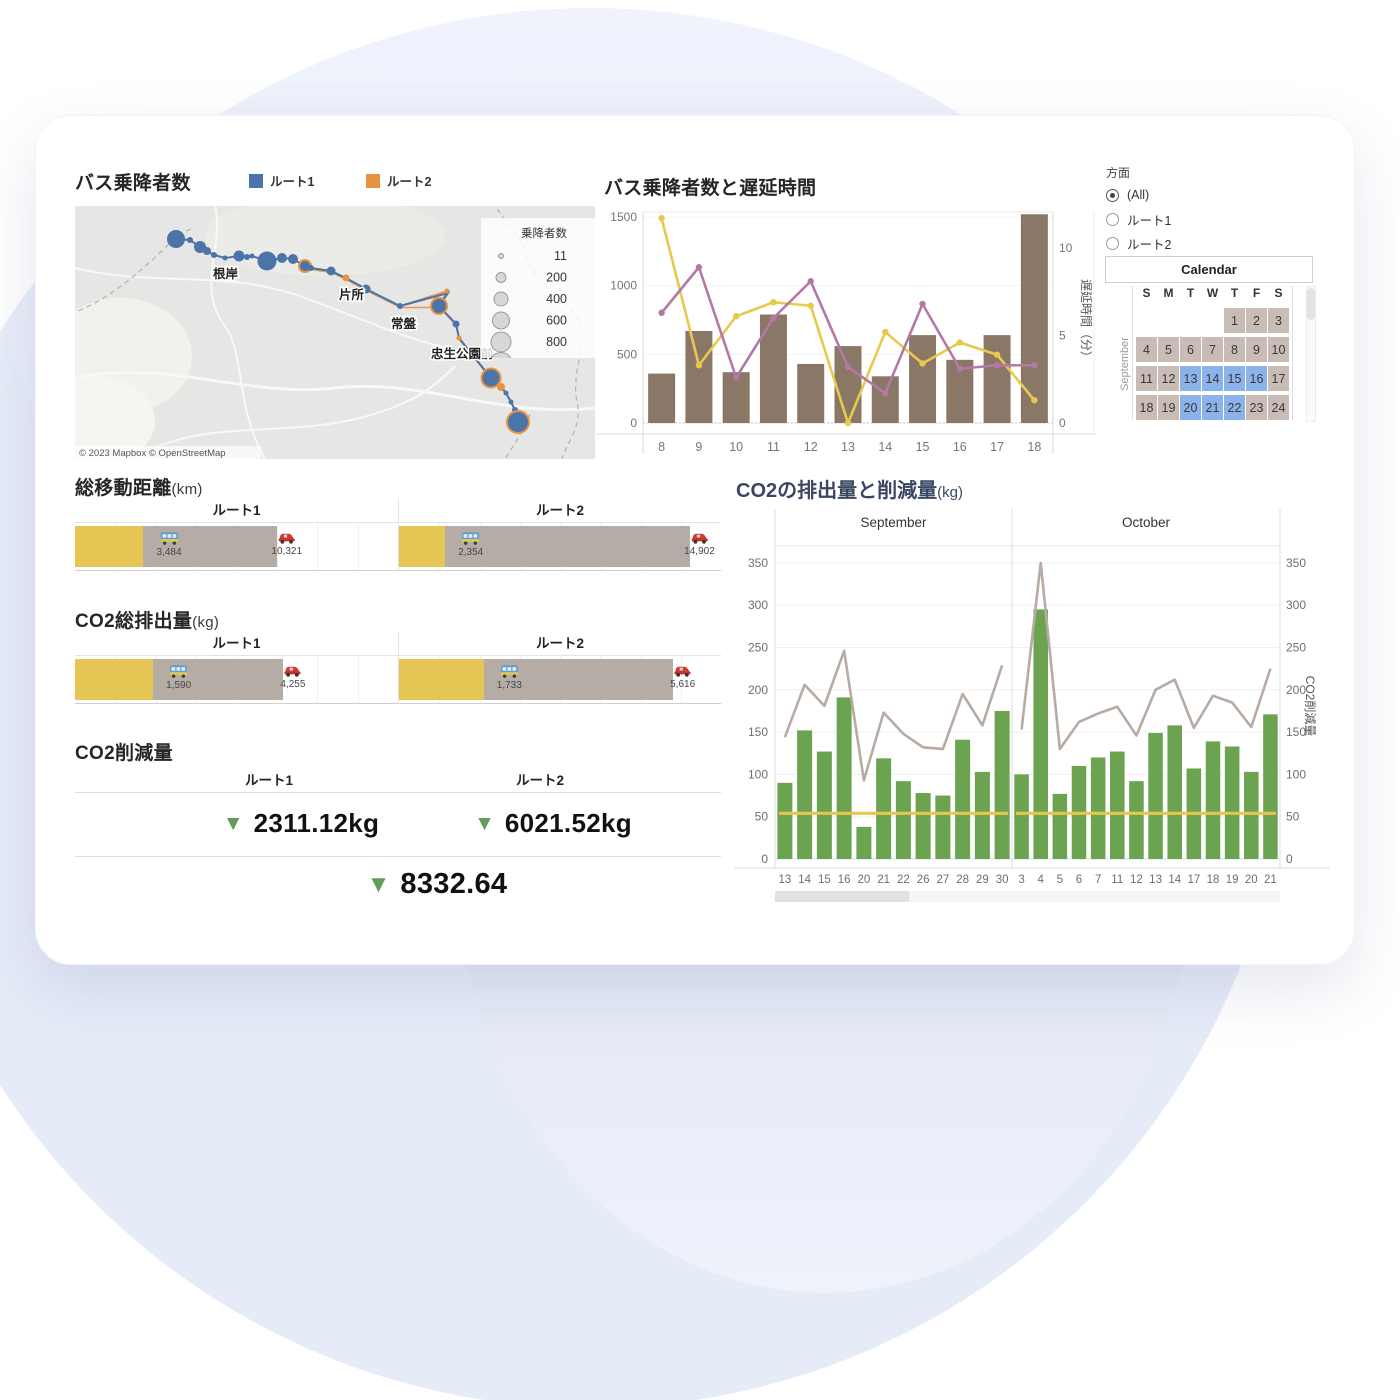 This screenshot has height=1400, width=1400. I want to click on distance-bullet-charts: ルート1 3,484 10,321 ルート2 2,354 14,902, so click(398, 535).